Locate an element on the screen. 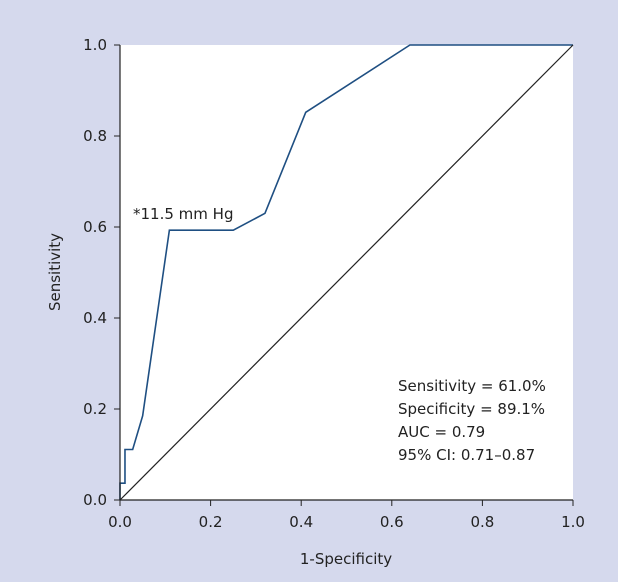 This screenshot has width=618, height=582. y-tick-label: 1.0 is located at coordinates (95, 45).